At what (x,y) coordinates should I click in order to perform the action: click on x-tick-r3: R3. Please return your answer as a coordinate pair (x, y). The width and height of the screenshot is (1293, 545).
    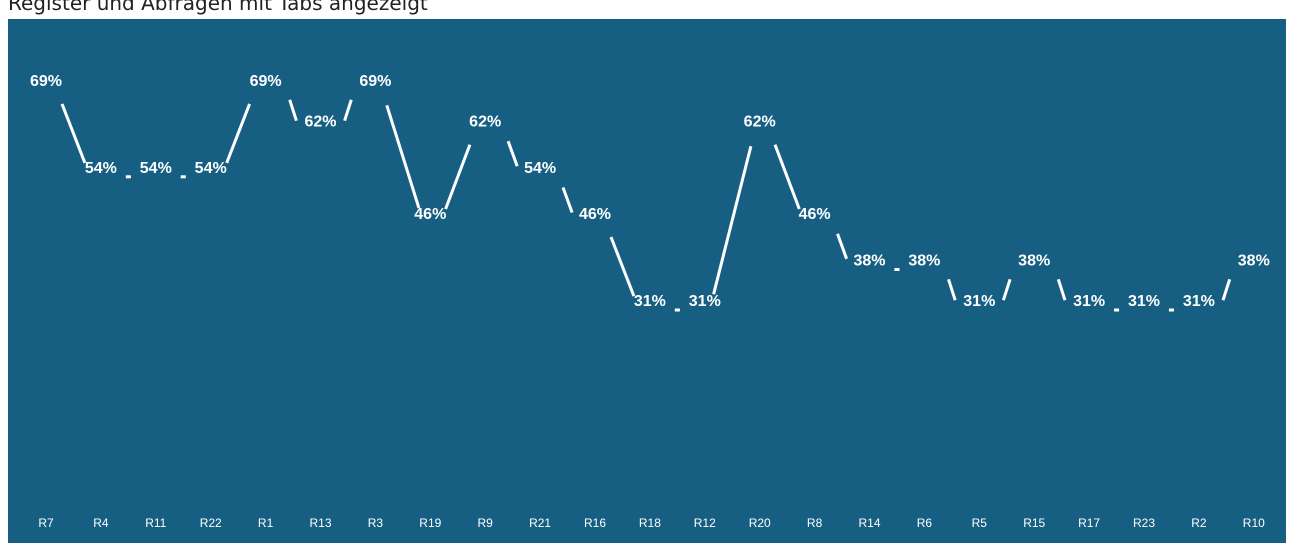
    Looking at the image, I should click on (376, 523).